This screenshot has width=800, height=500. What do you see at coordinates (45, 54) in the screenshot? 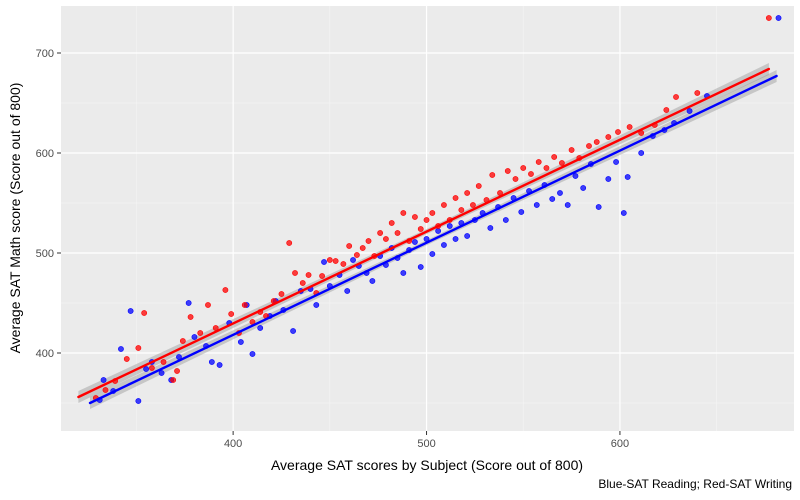
I see `y-tick-label: 700` at bounding box center [45, 54].